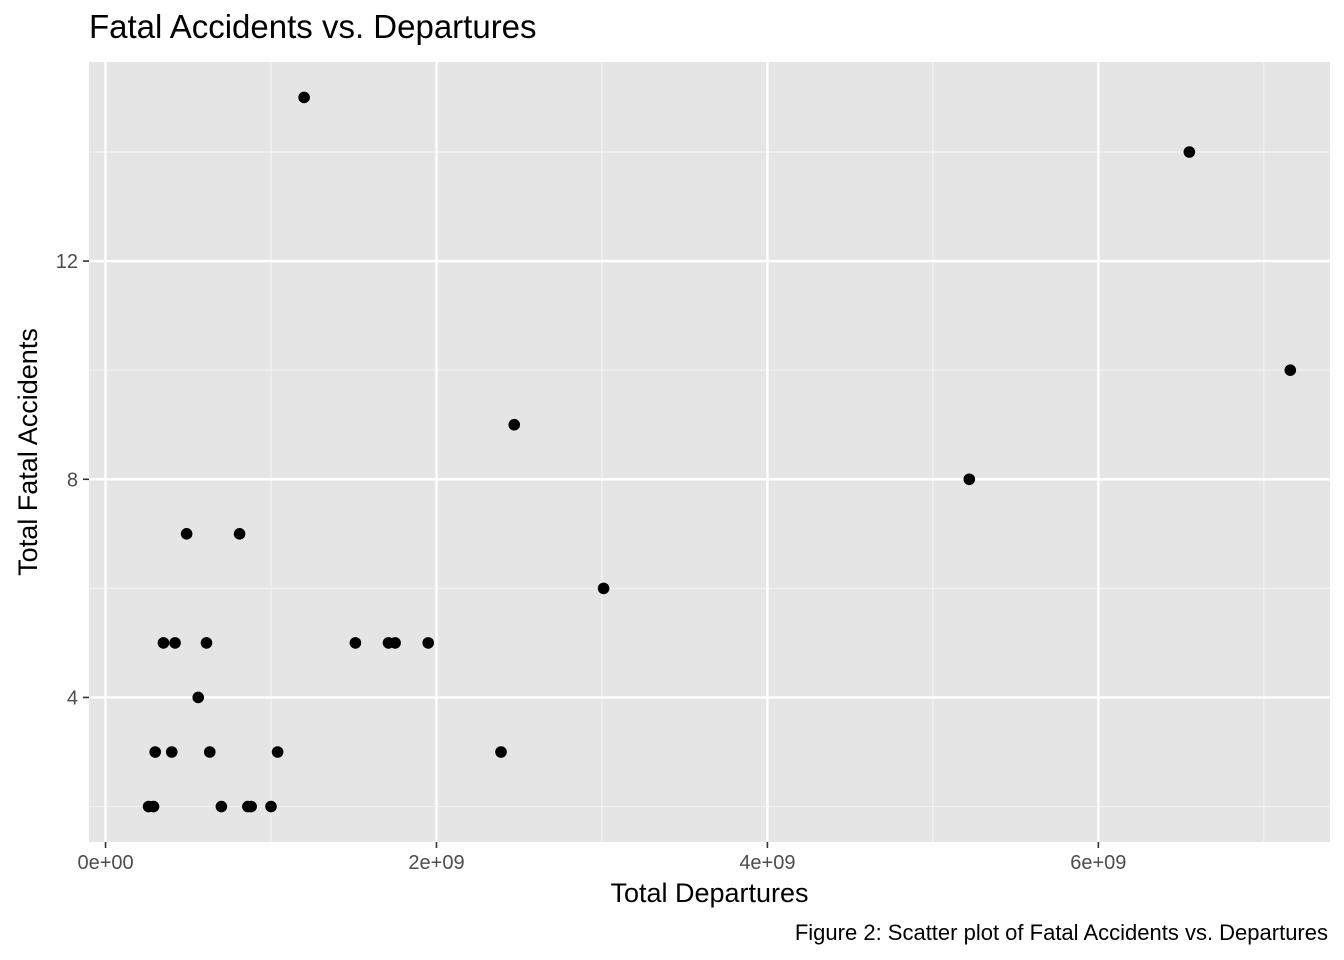 The image size is (1344, 960). What do you see at coordinates (1098, 863) in the screenshot?
I see `x-tick-label: 6e+09` at bounding box center [1098, 863].